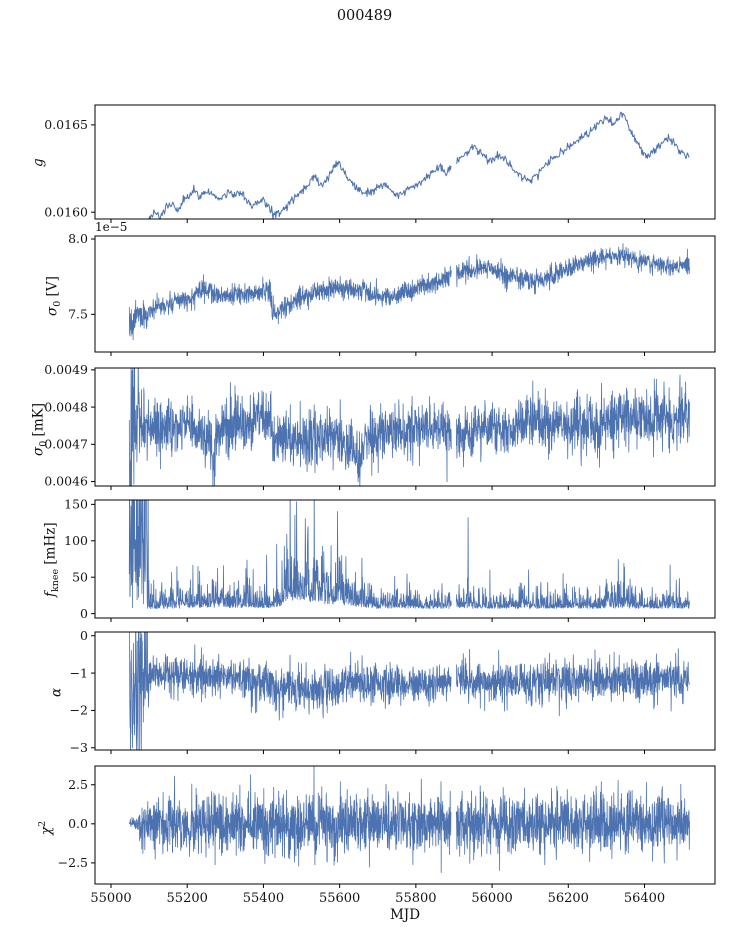 The image size is (729, 936). Describe the element at coordinates (38, 422) in the screenshot. I see `ylabel-sigma0-mk-unit: [mK]` at that location.